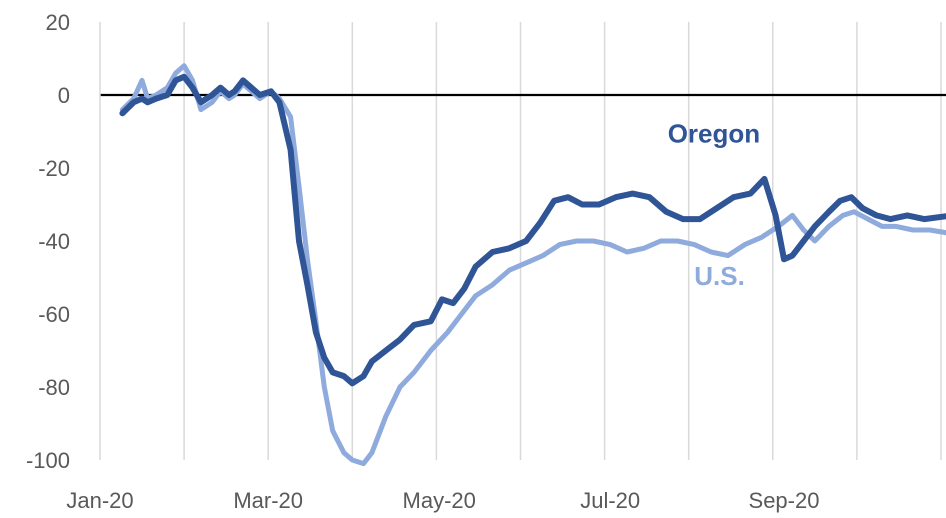 The width and height of the screenshot is (946, 518). What do you see at coordinates (99, 500) in the screenshot?
I see `x-tick-label: Jan-20` at bounding box center [99, 500].